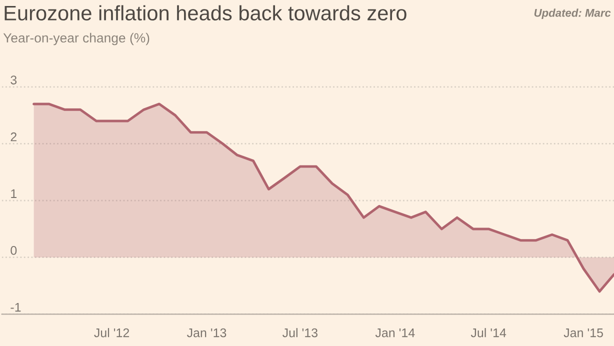 This screenshot has height=346, width=614. Describe the element at coordinates (583, 333) in the screenshot. I see `x-tick-label: Jan '15` at that location.